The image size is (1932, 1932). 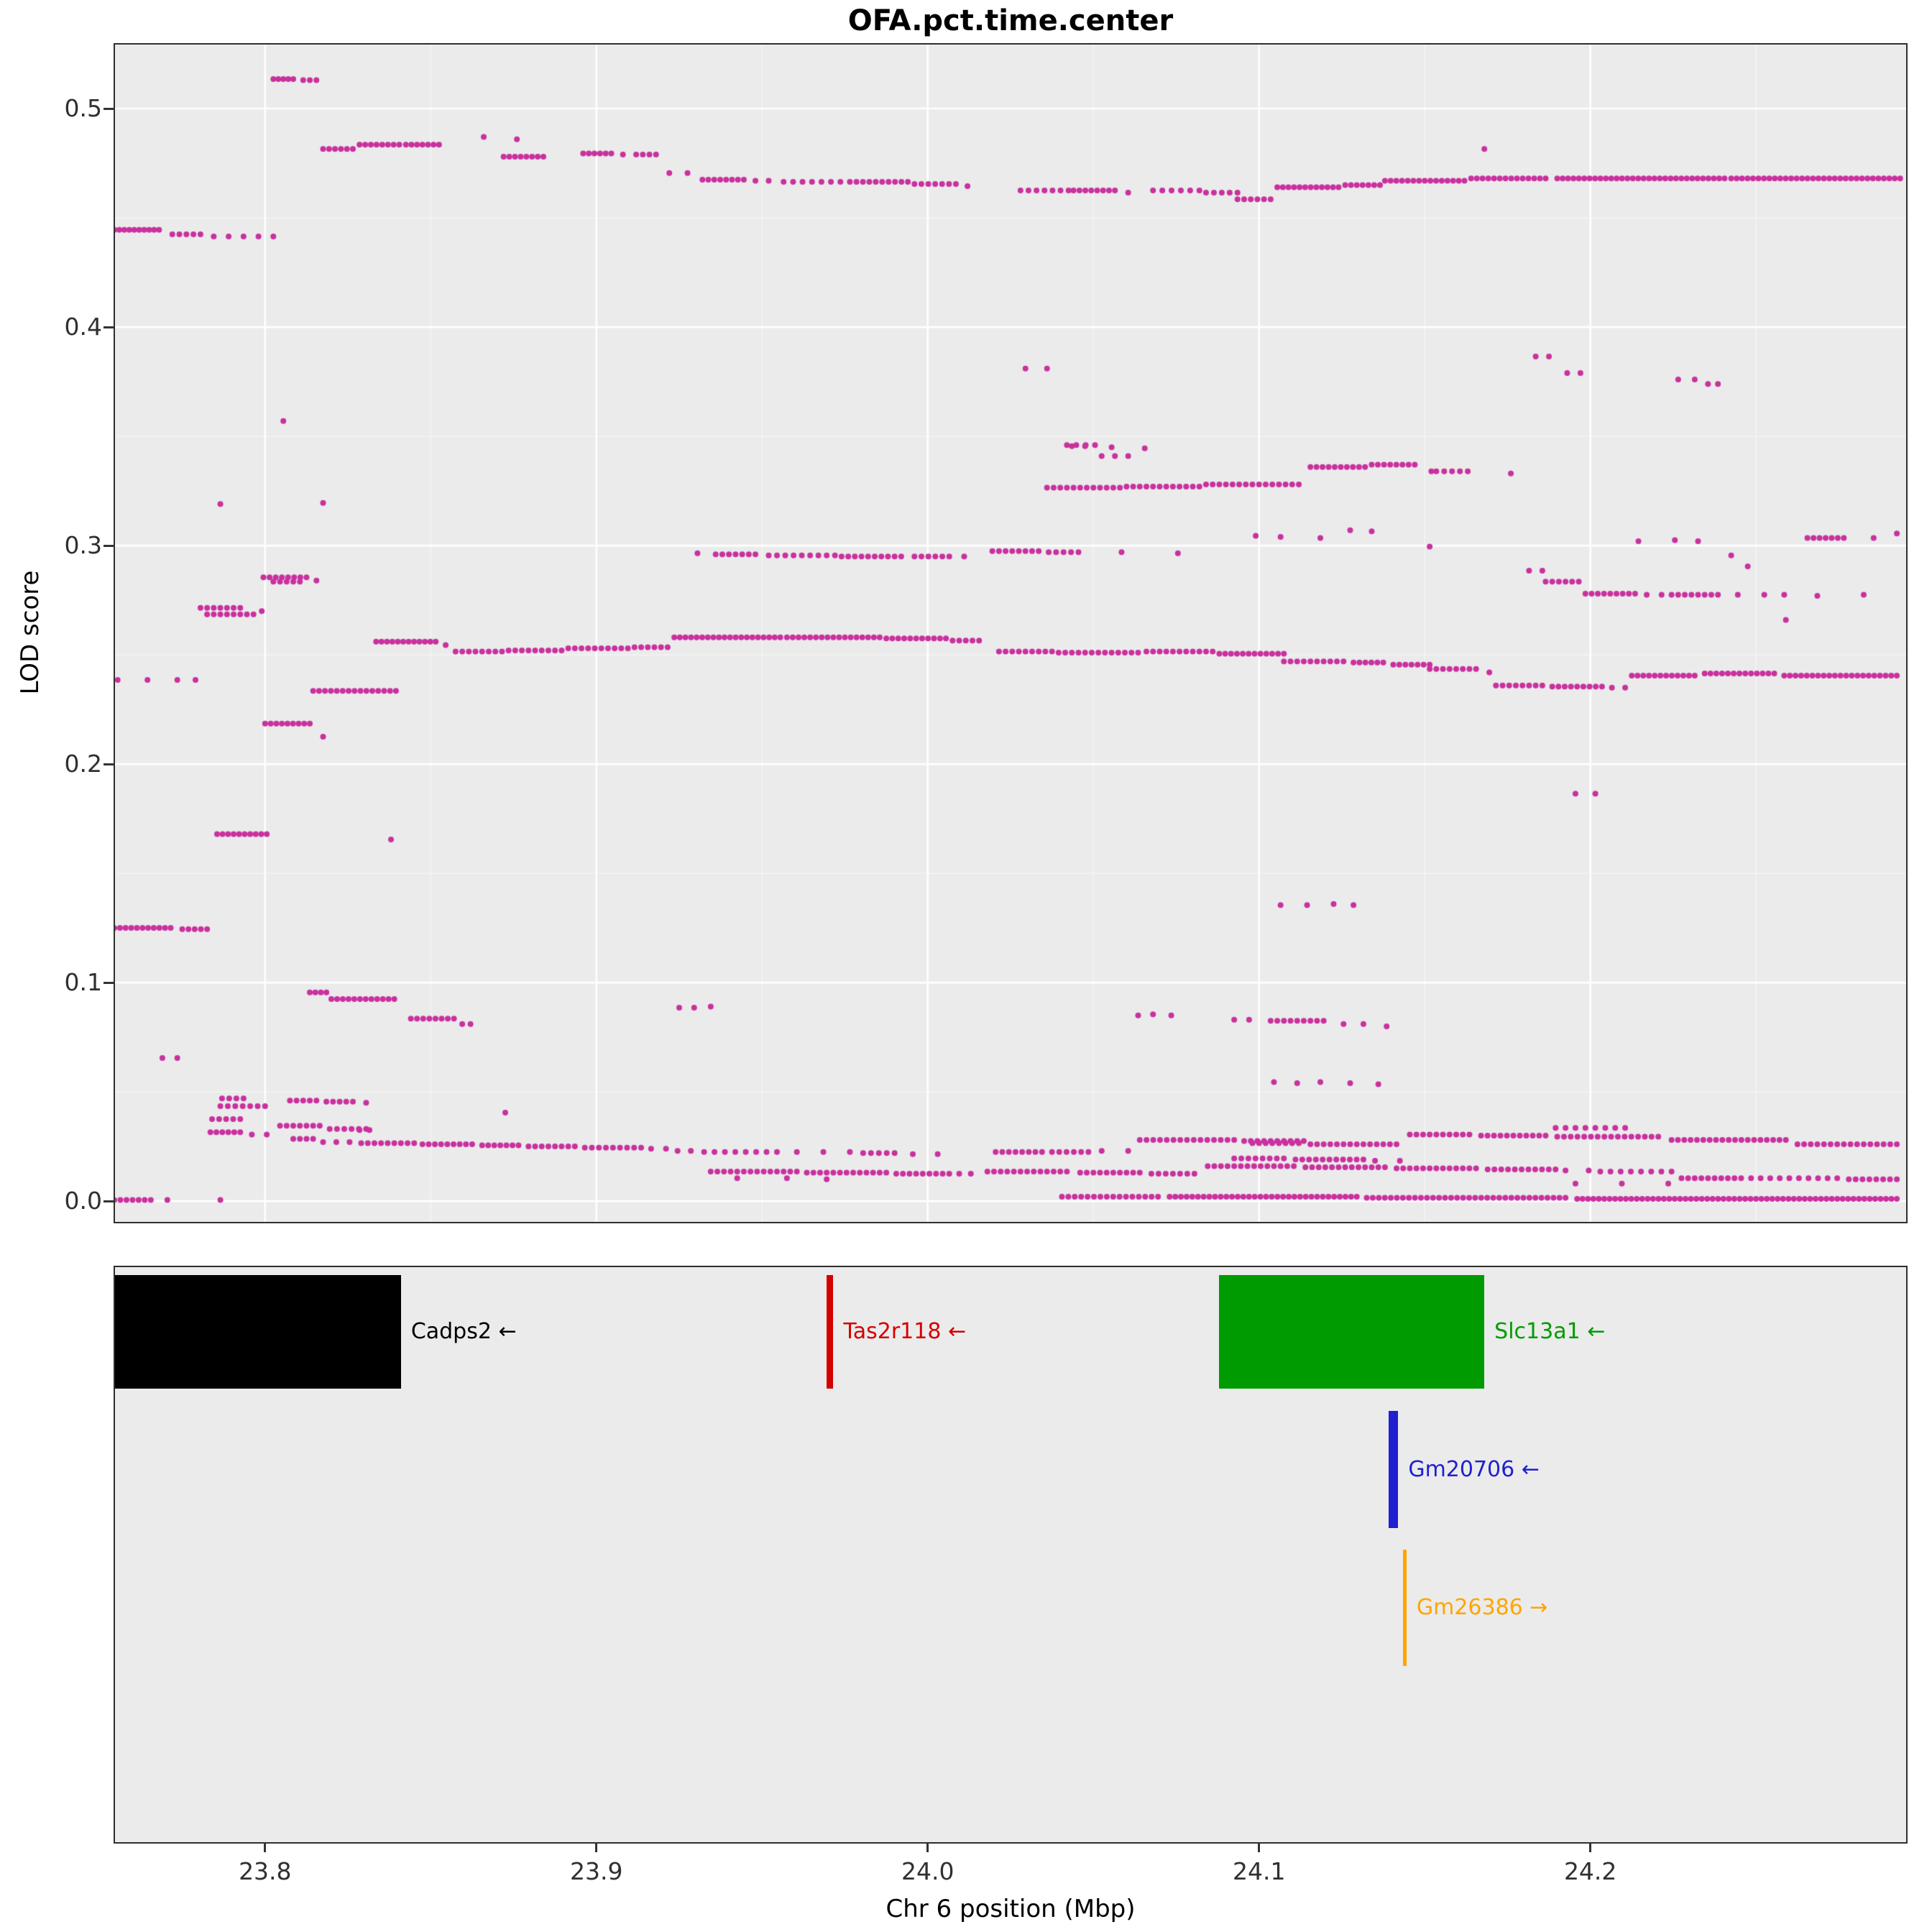 What do you see at coordinates (83, 108) in the screenshot?
I see `y-tick-label: 0.5` at bounding box center [83, 108].